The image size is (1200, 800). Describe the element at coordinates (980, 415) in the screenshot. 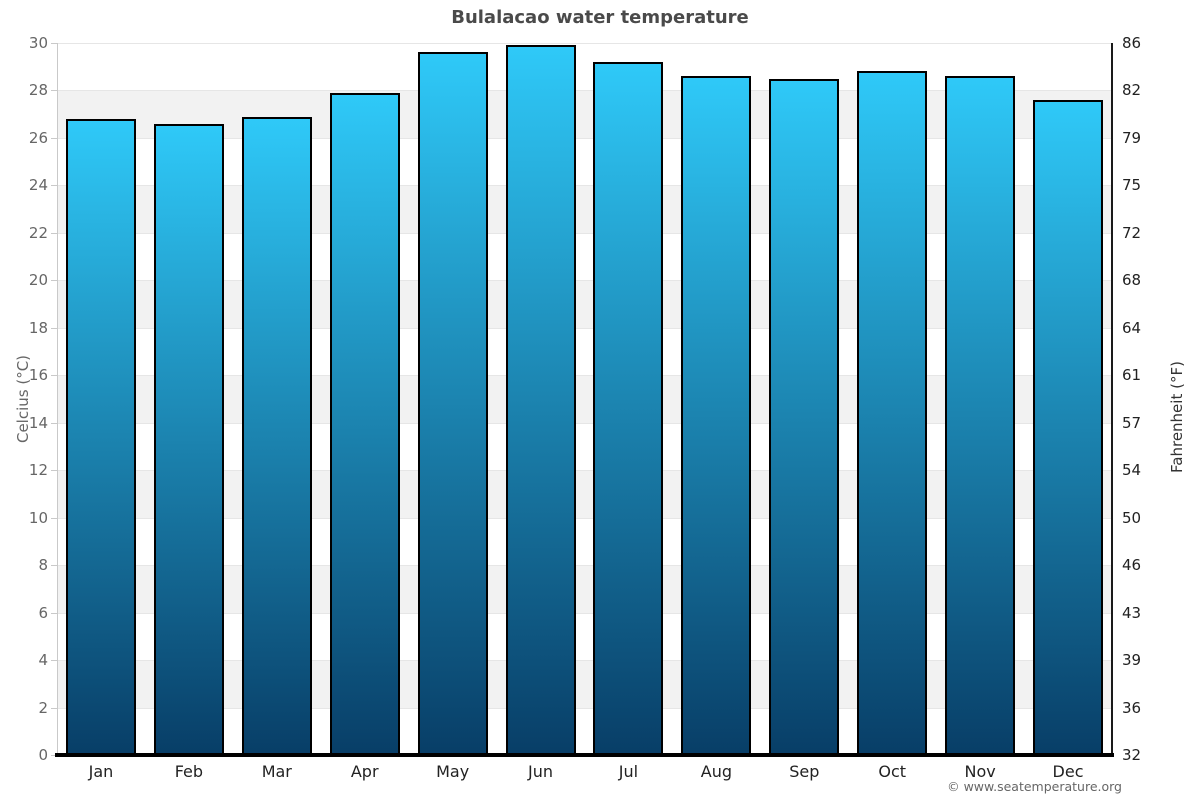

I see `bar-nov` at that location.